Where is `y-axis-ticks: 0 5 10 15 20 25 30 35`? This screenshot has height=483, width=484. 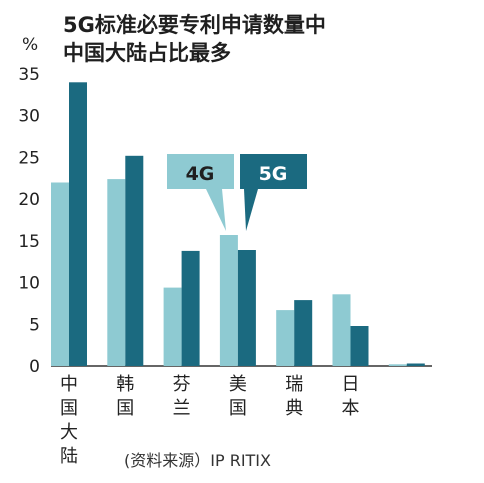 y-axis-ticks: 0 5 10 15 20 25 30 35 is located at coordinates (29, 221).